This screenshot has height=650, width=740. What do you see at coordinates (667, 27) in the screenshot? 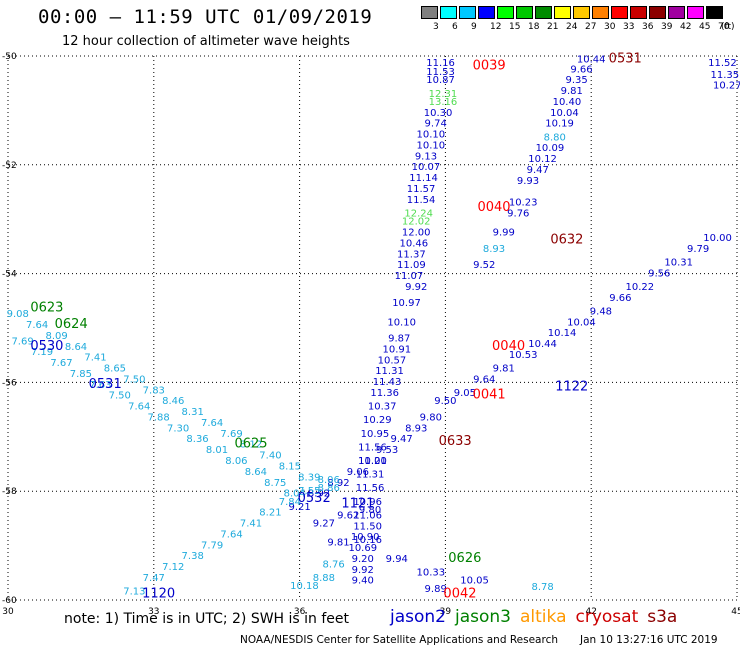
I see `legend-label: 39` at bounding box center [667, 27].